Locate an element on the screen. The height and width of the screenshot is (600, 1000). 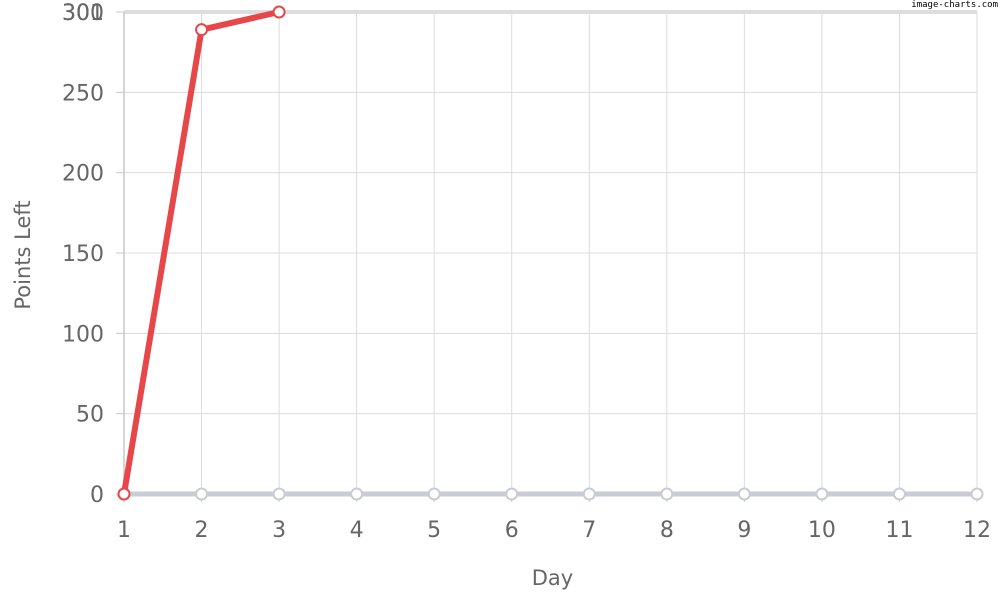
y-tick-label: 300 is located at coordinates (83, 13).